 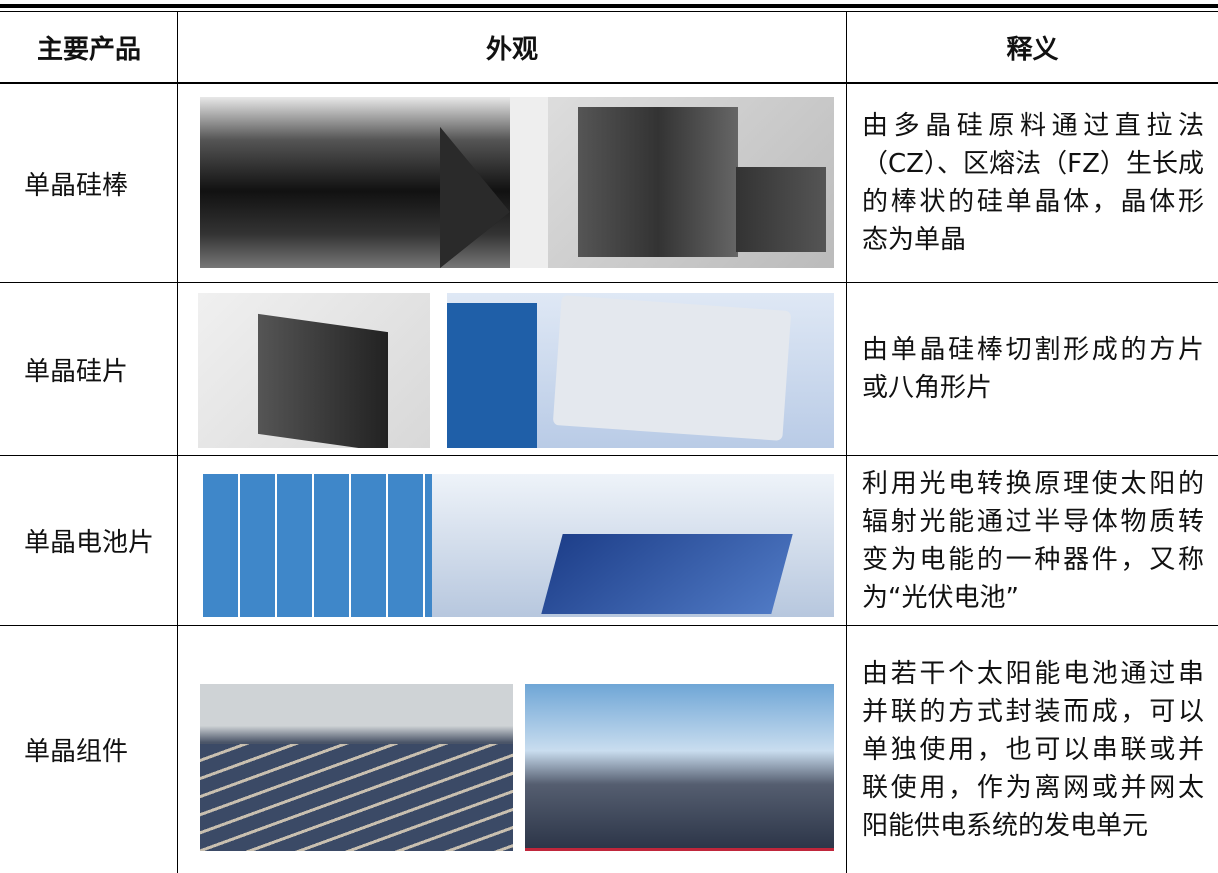 What do you see at coordinates (609, 6) in the screenshot?
I see `top-rule-thick` at bounding box center [609, 6].